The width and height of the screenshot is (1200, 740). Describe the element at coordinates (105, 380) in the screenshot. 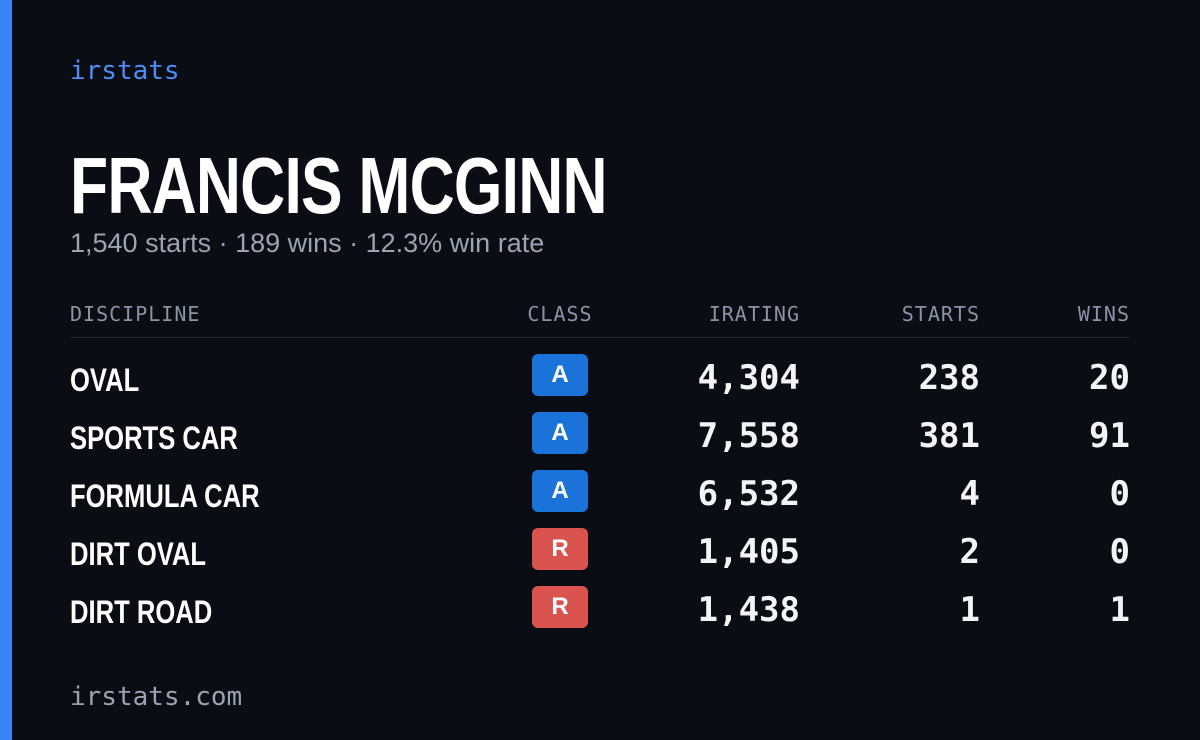

I see `discipline: OVAL` at that location.